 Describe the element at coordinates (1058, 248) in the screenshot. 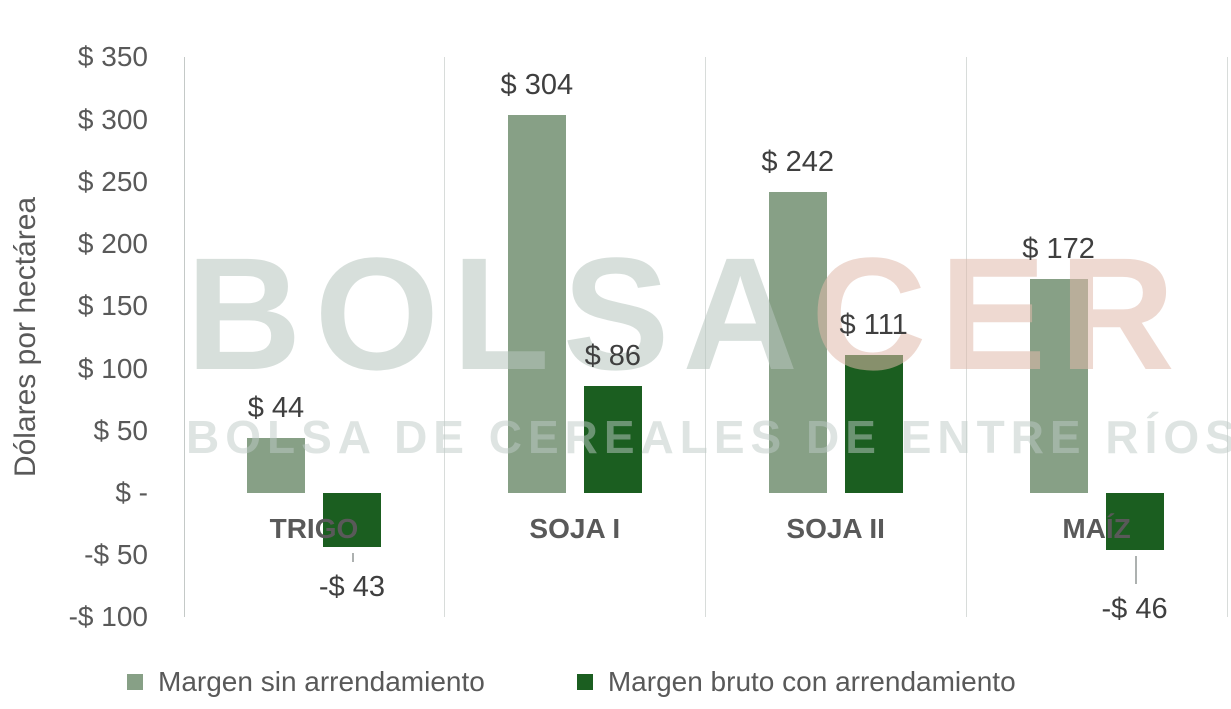

I see `bar-value-label: $ 172` at that location.